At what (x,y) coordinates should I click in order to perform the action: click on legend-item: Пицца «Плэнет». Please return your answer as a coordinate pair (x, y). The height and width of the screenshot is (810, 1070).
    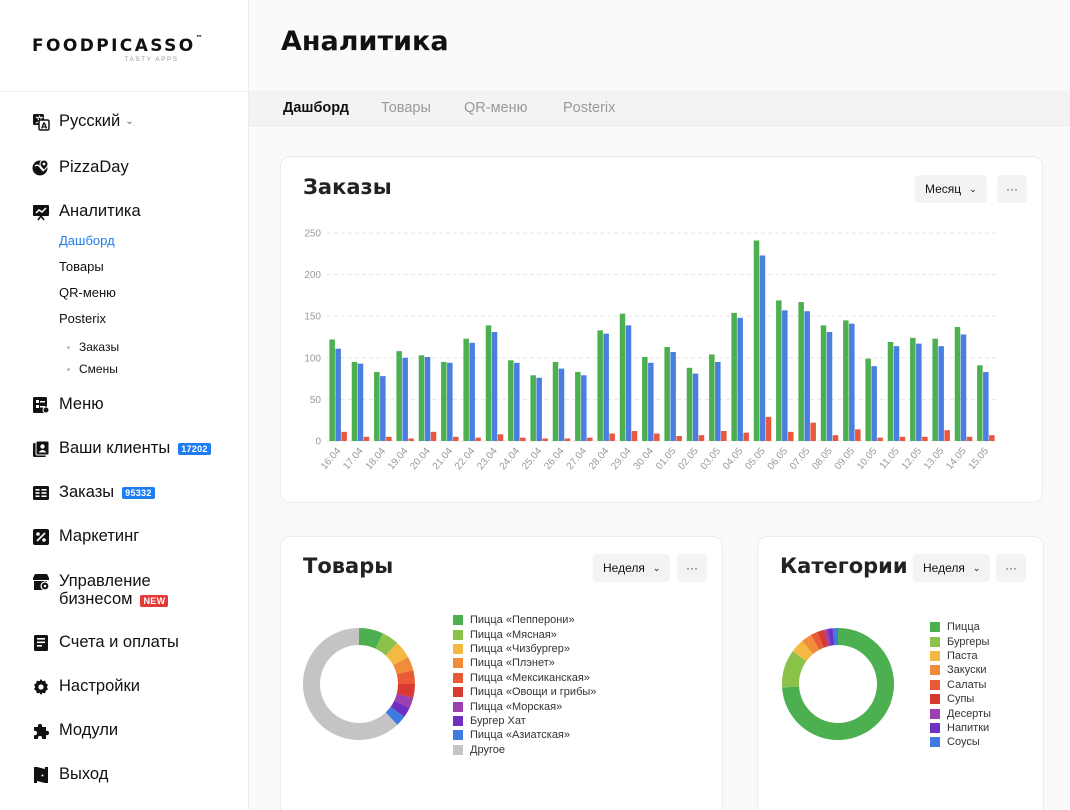
    Looking at the image, I should click on (524, 663).